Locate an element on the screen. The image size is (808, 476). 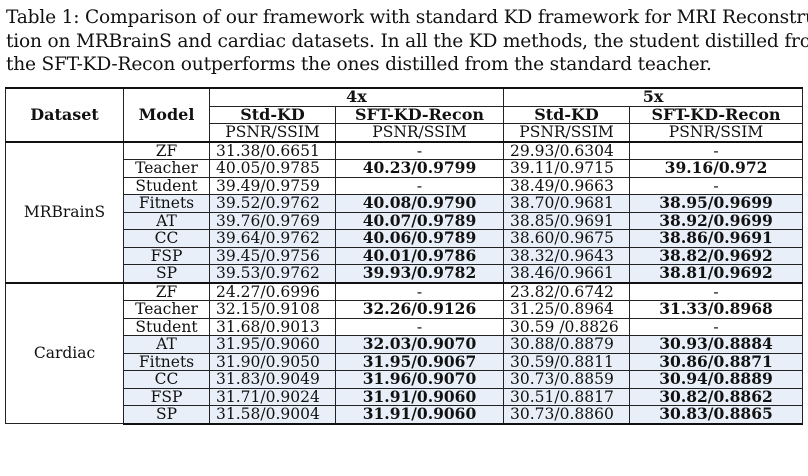
sft-kd-5x-cell: 38.95/0.9699 is located at coordinates (716, 203).